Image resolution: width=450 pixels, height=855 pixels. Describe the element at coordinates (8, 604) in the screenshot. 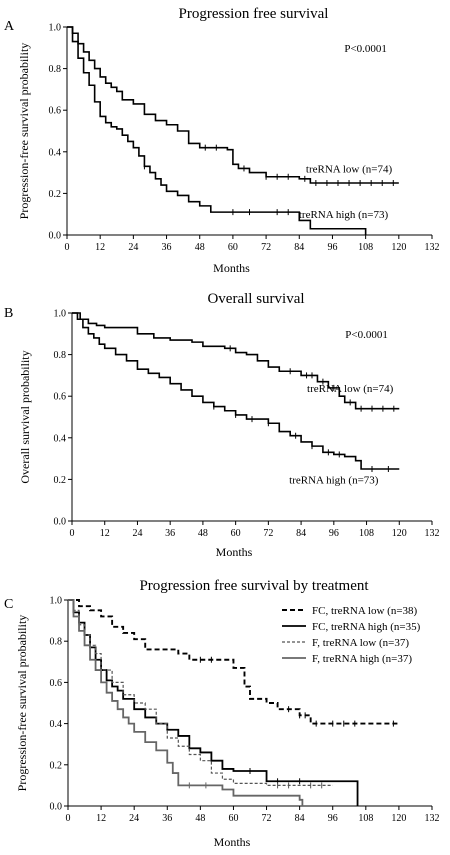

I see `panel-label: C` at that location.